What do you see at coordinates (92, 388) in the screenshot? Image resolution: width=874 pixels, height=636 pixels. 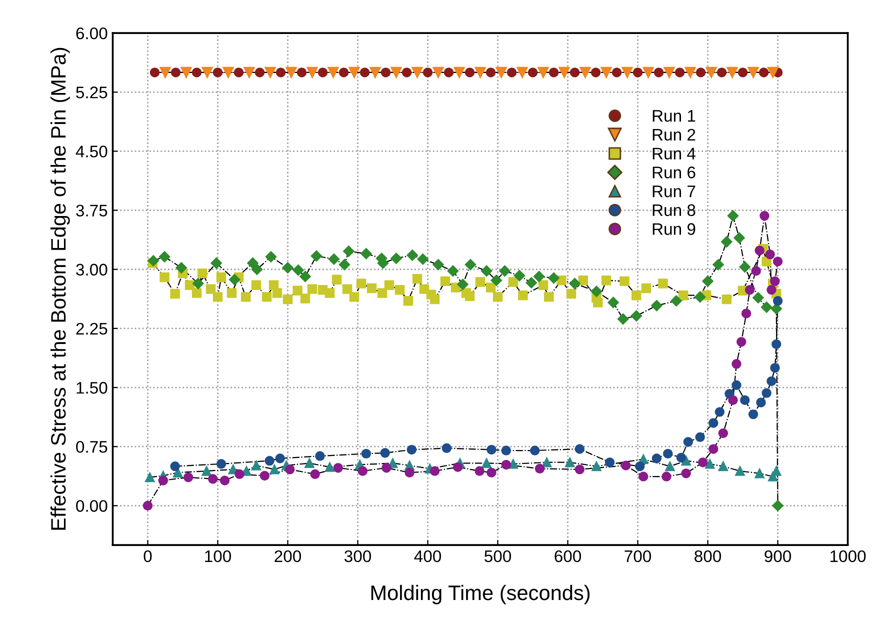 I see `y-tick-label: 1.50` at bounding box center [92, 388].